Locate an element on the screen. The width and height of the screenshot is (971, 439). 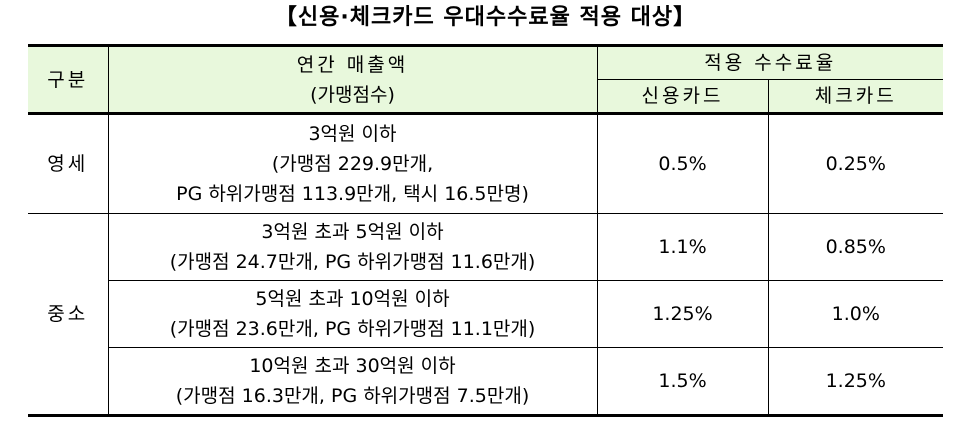
check-rate-cell: 1.0% is located at coordinates (855, 314).